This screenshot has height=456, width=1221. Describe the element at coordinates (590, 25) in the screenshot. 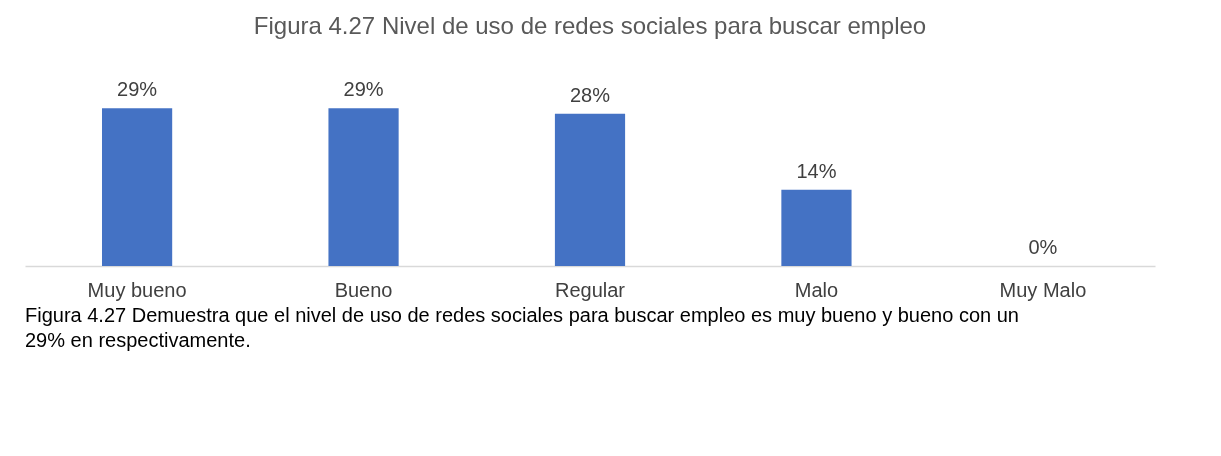

I see `chart-title: Figura 4.27 Nivel de uso de redes sociales para buscar empleo` at that location.